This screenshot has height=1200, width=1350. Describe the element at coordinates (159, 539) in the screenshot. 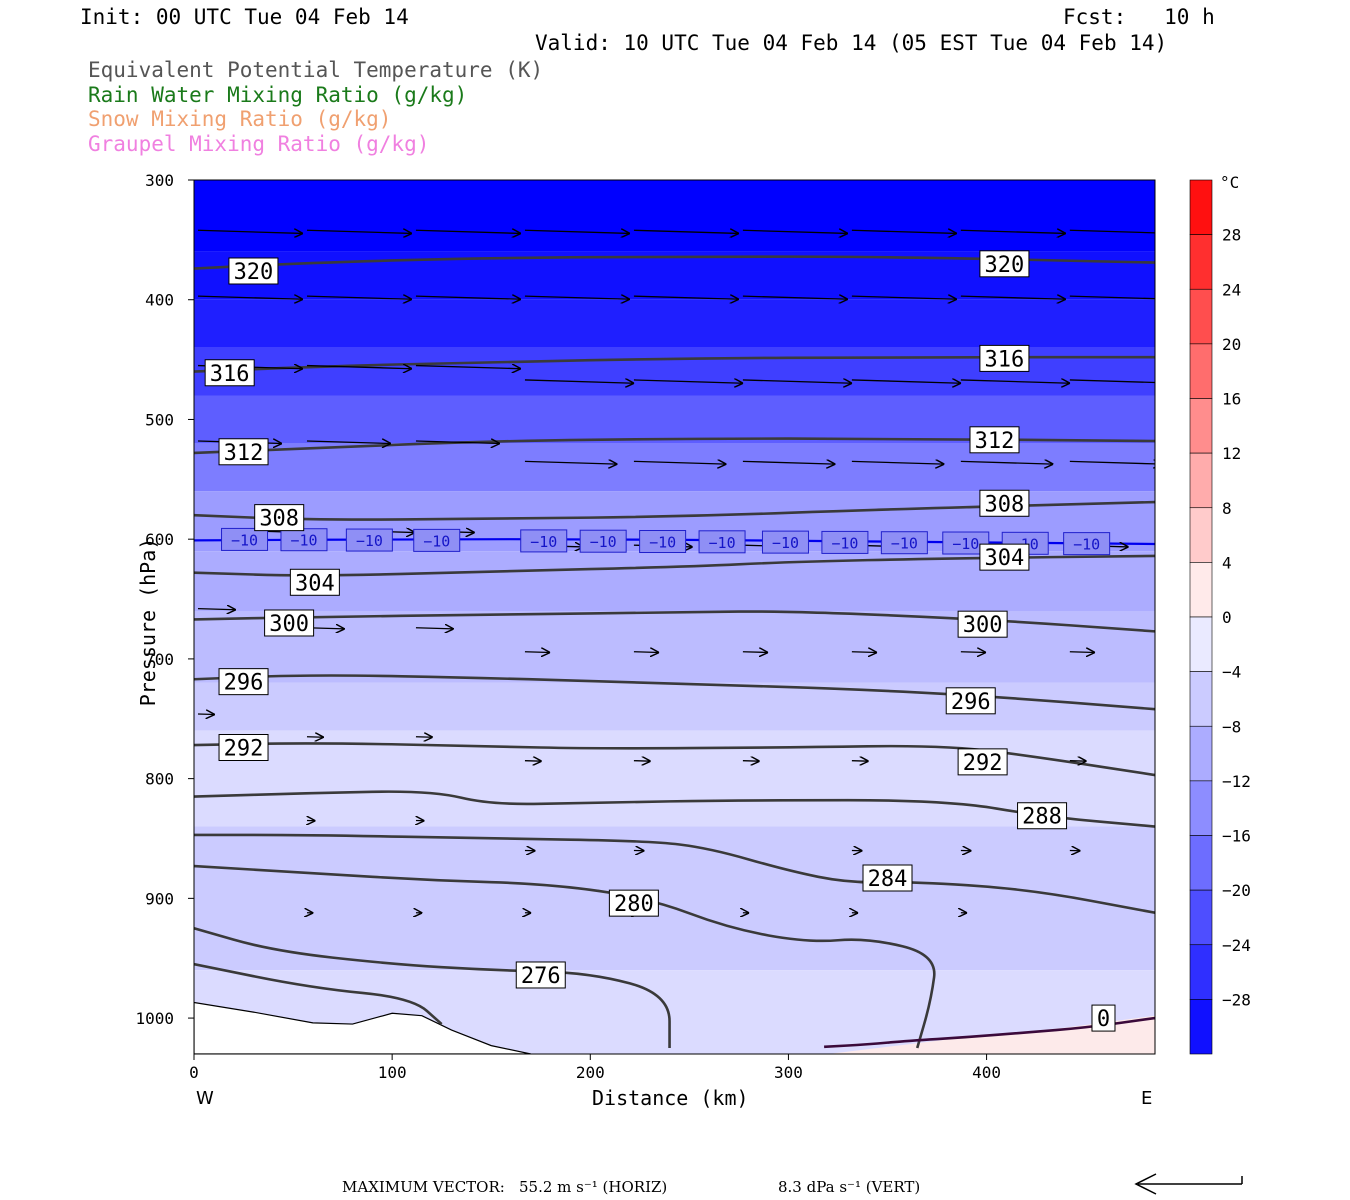

I see `y-tick-label: 600` at that location.